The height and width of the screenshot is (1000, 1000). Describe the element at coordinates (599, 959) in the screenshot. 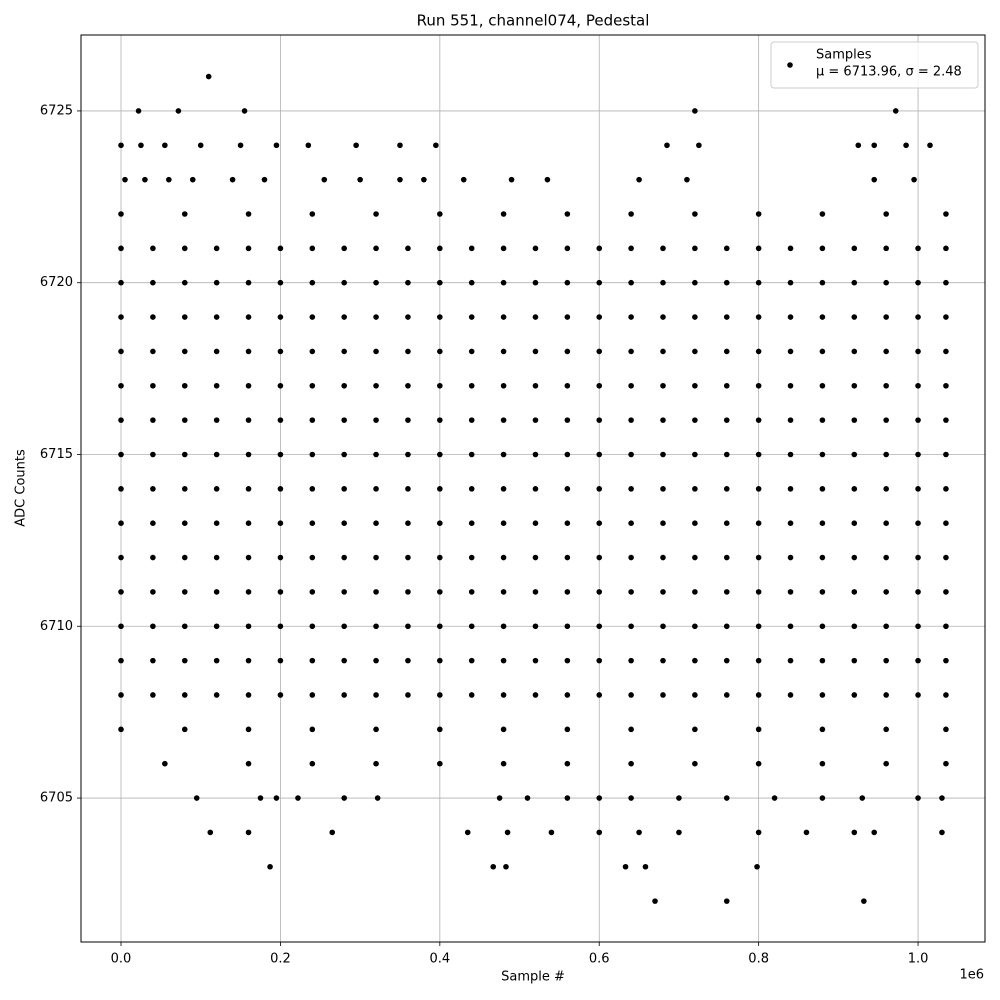

I see `x-tick-label: 0.6` at that location.